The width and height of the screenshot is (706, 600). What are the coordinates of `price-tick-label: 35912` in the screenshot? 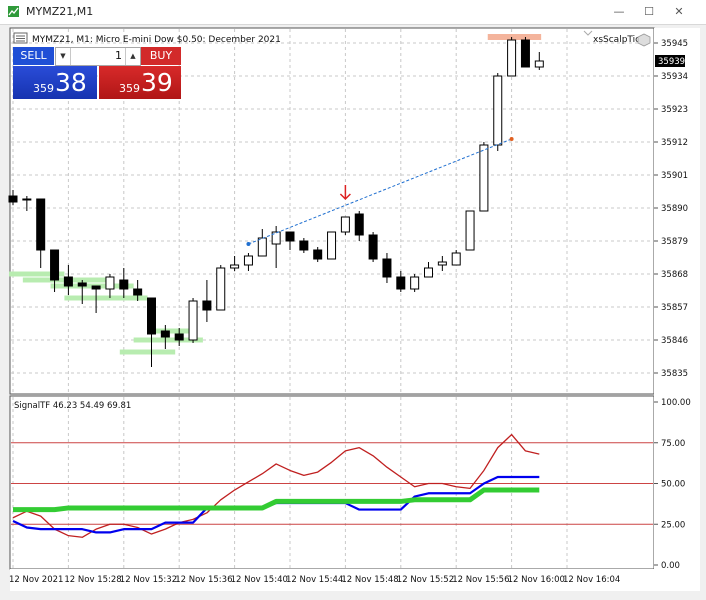 It's located at (674, 143).